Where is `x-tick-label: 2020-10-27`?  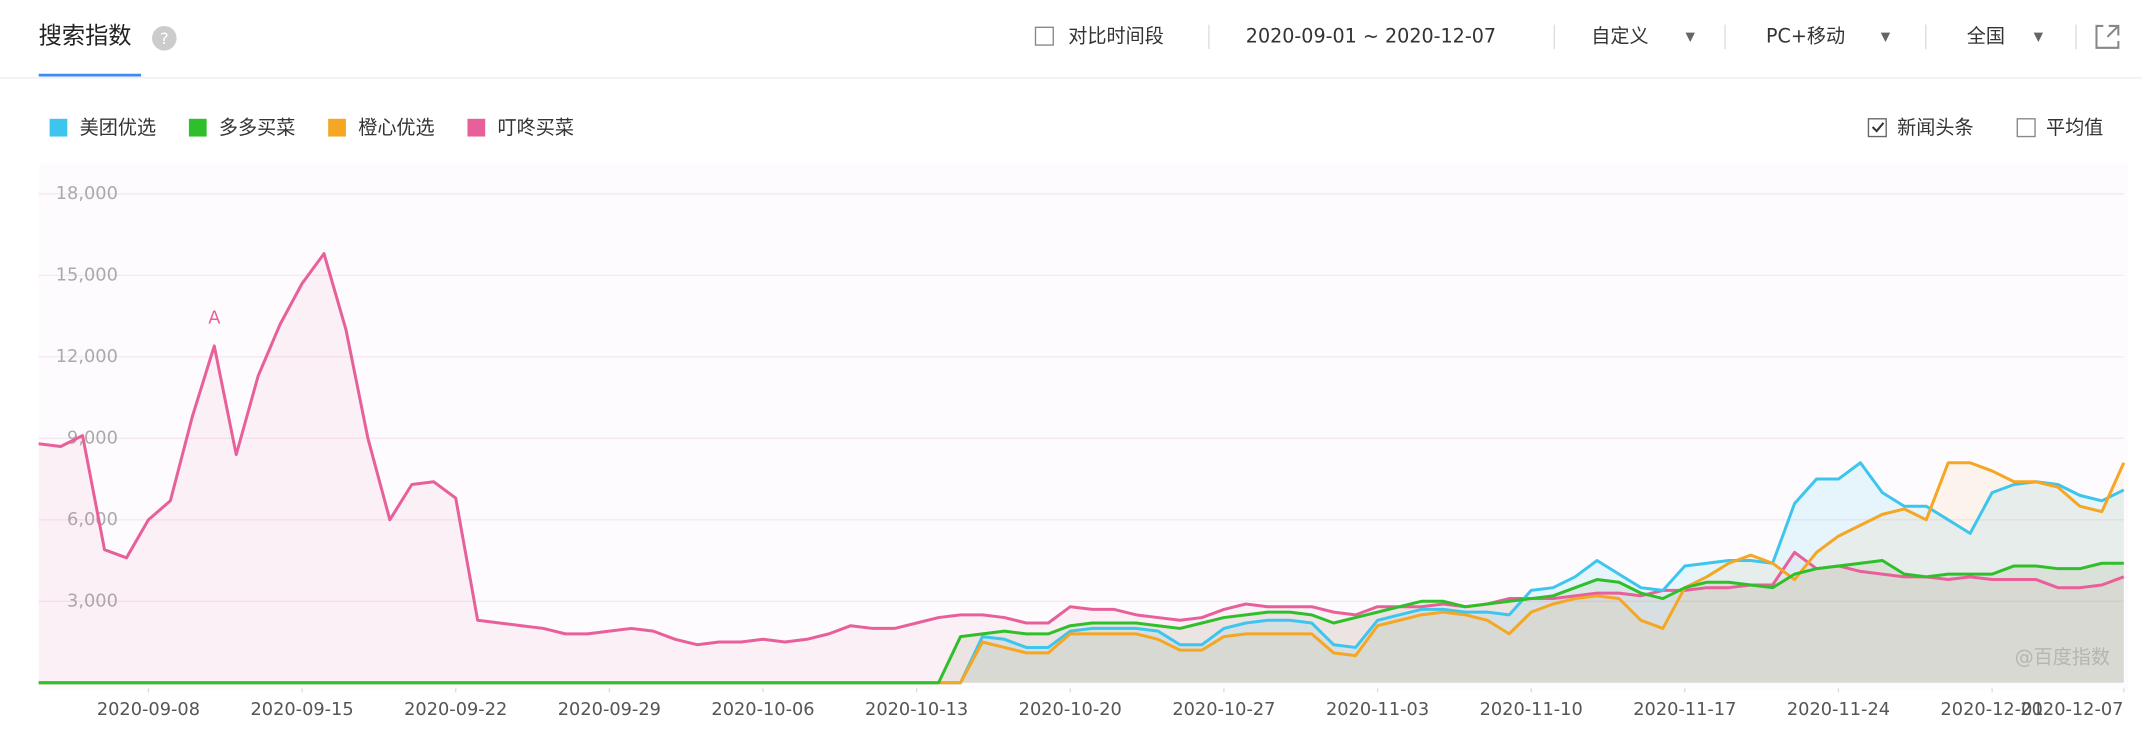 x-tick-label: 2020-10-27 is located at coordinates (1223, 710).